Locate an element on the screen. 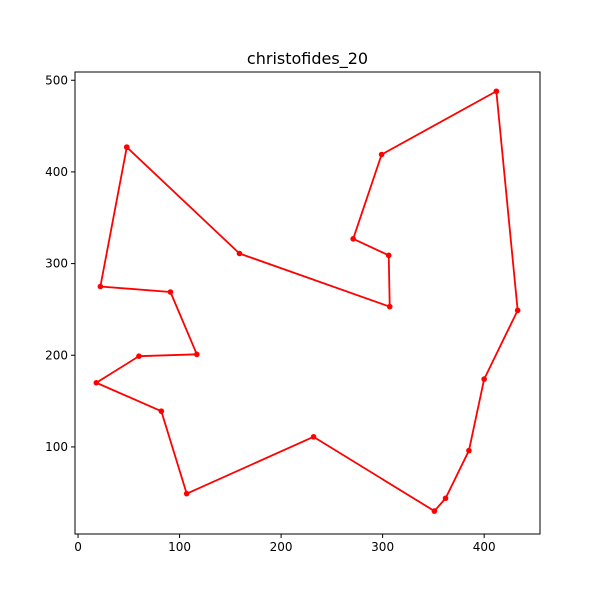 The image size is (600, 605). x-tick-label: 100 is located at coordinates (179, 547).